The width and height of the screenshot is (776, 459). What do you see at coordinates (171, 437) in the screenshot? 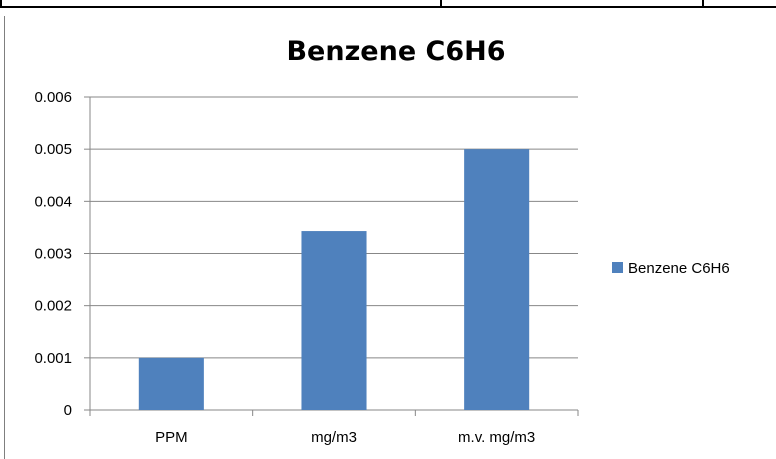
I see `x-tick-label: PPM` at bounding box center [171, 437].